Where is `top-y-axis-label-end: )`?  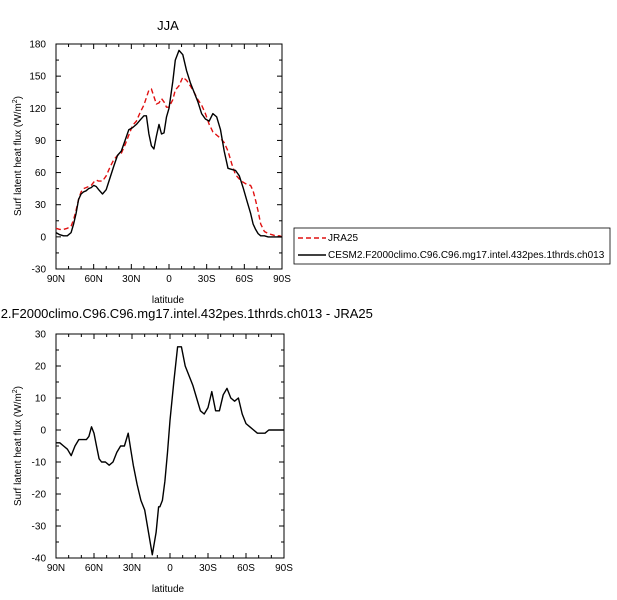
top-y-axis-label-end: ) is located at coordinates (18, 97).